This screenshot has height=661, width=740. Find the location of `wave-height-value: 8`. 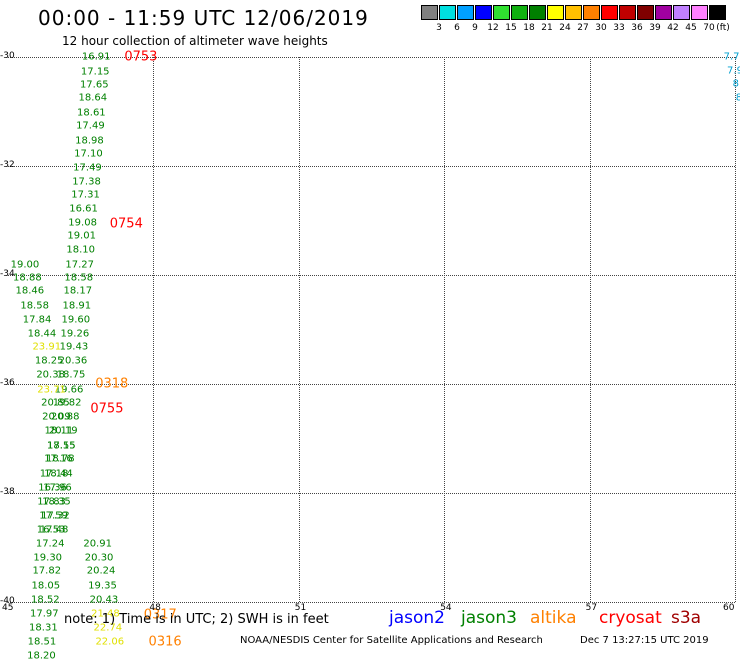

wave-height-value: 8 is located at coordinates (737, 98).